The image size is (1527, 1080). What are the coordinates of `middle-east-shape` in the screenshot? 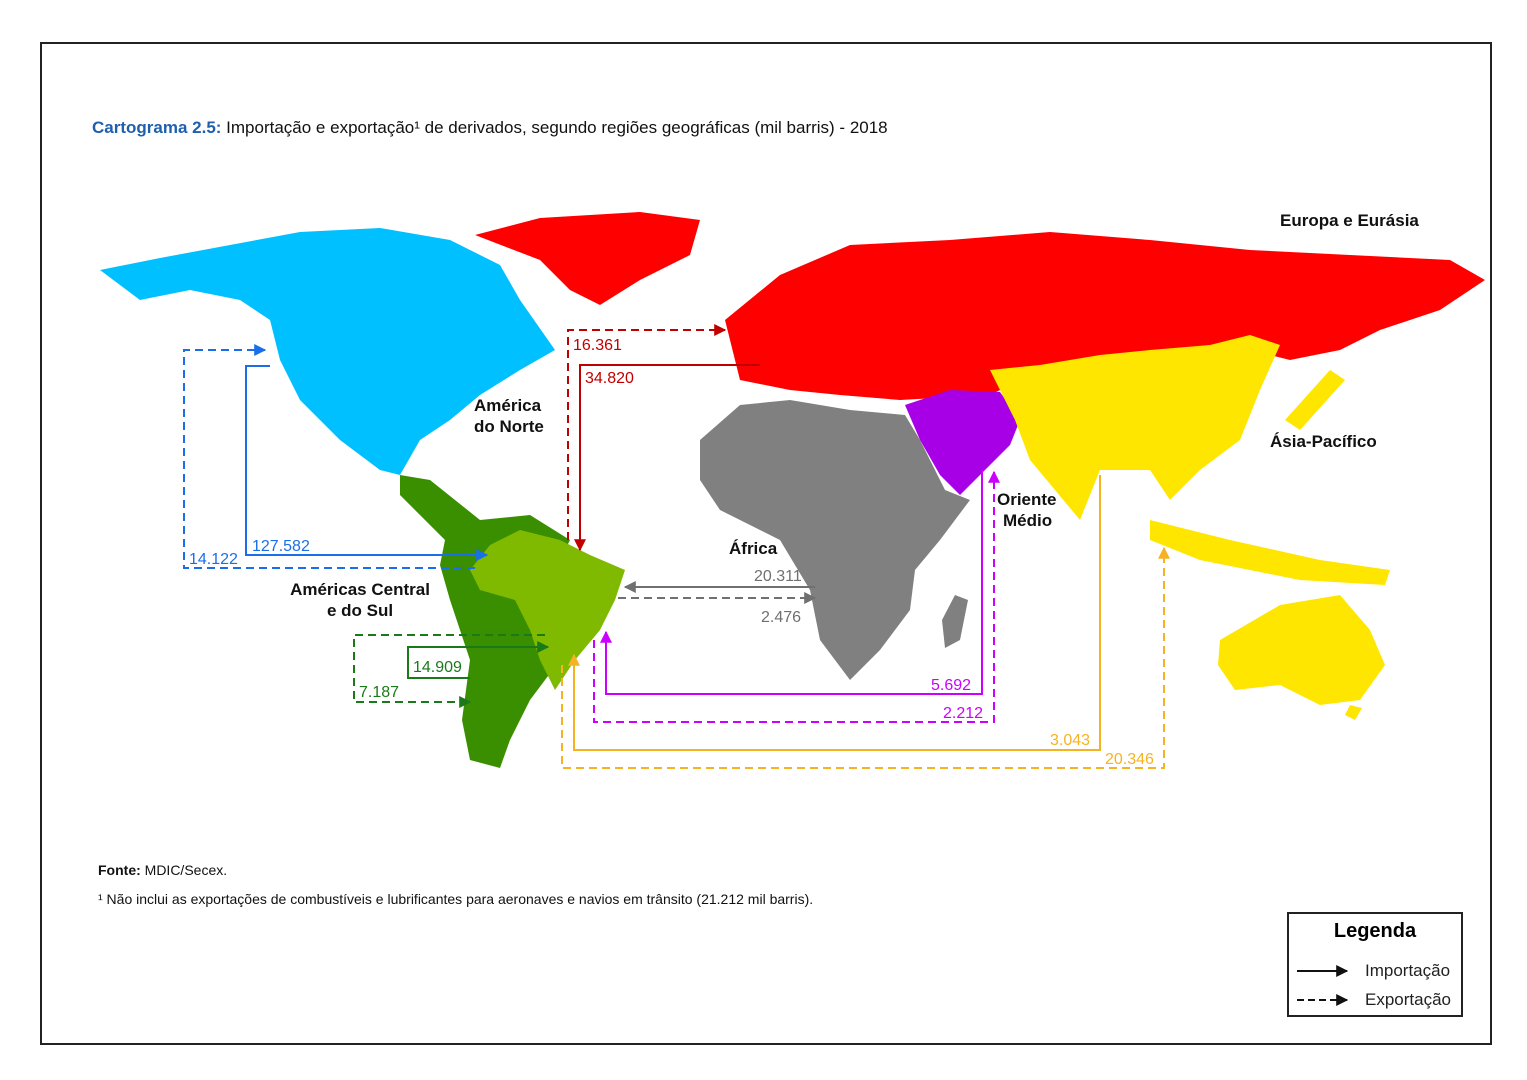 It's located at (962, 442).